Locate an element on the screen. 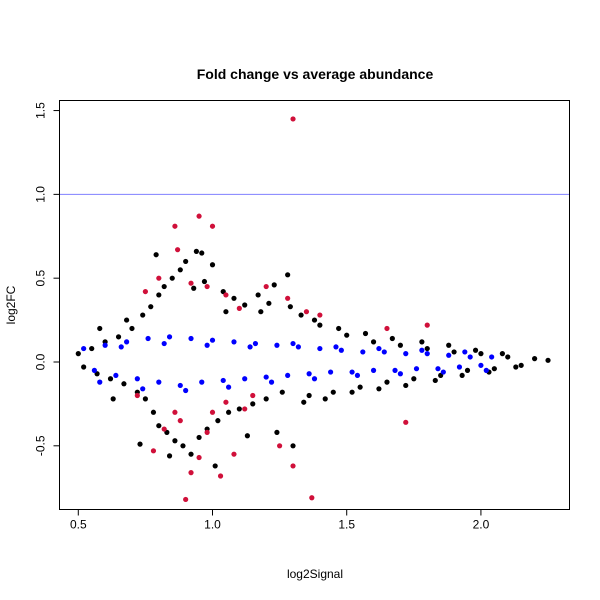 This screenshot has height=600, width=600. x-tick-label: 0.5 is located at coordinates (78, 525).